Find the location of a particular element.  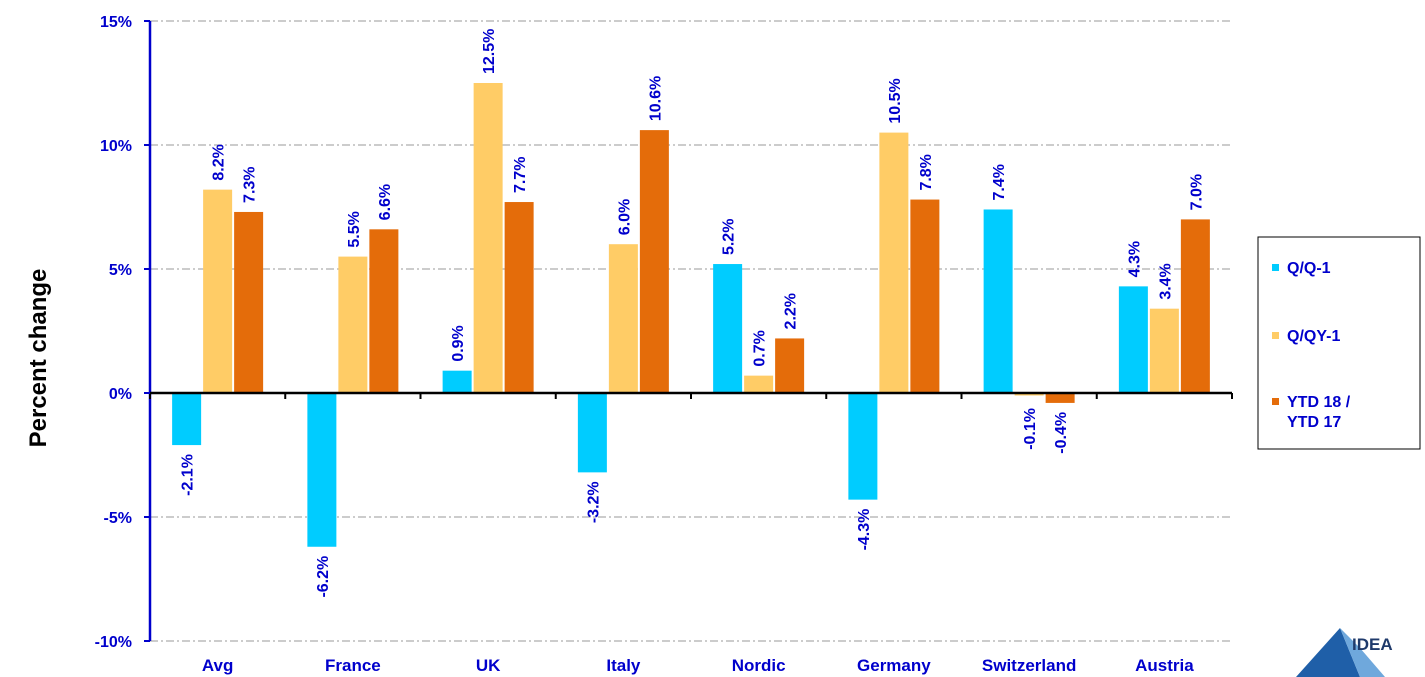

legend-label: Q/QY-1 is located at coordinates (1313, 336).